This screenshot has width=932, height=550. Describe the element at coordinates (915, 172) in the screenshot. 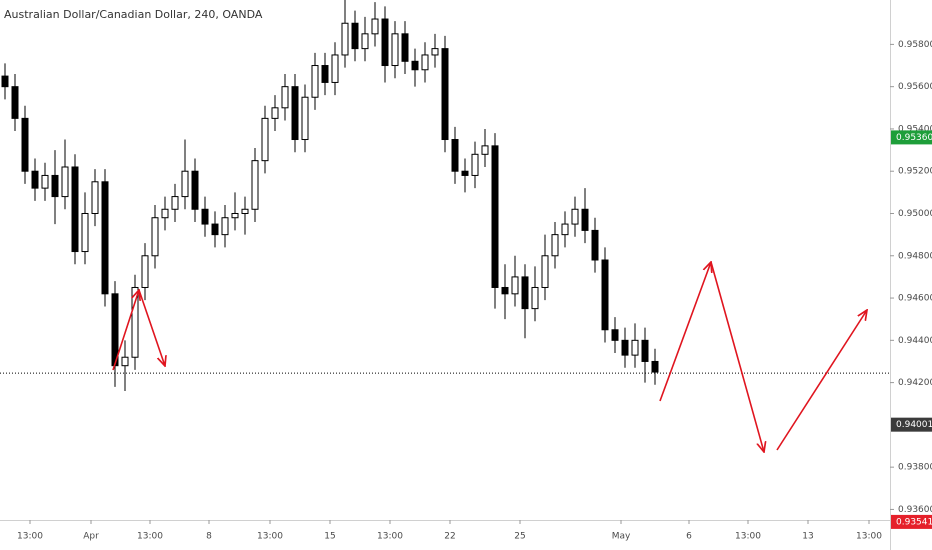

I see `y-tick-label: 0.95200` at that location.